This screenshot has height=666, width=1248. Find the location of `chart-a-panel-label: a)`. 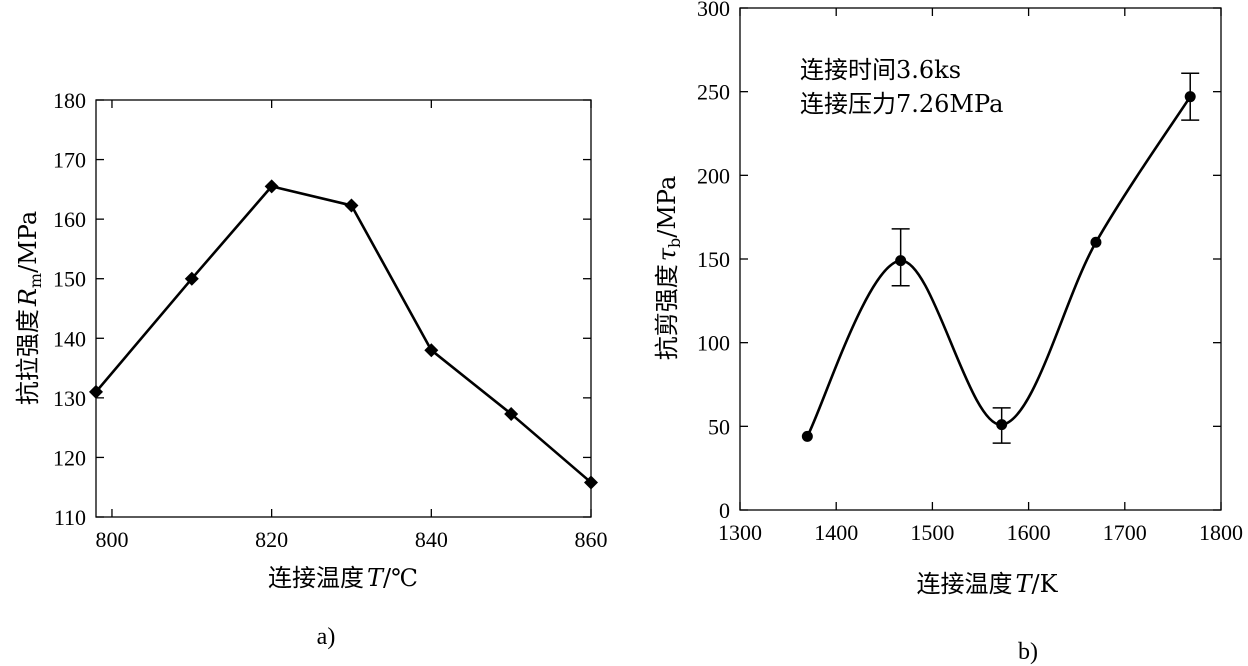

chart-a-panel-label: a) is located at coordinates (326, 637).